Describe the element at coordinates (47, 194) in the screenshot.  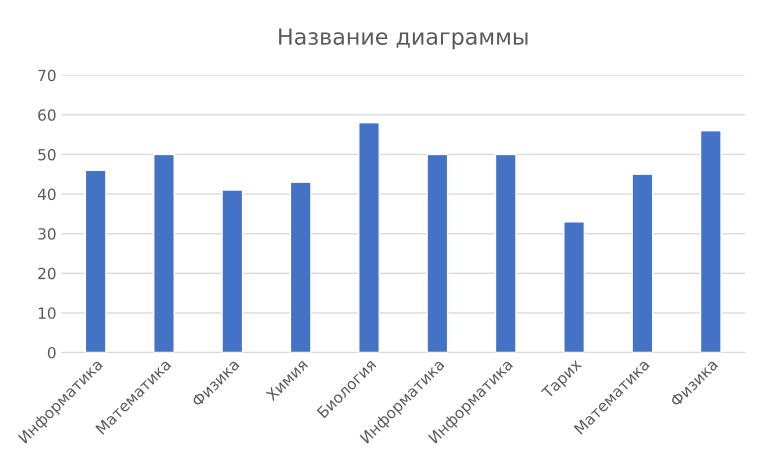
I see `y-tick-label: 40` at that location.